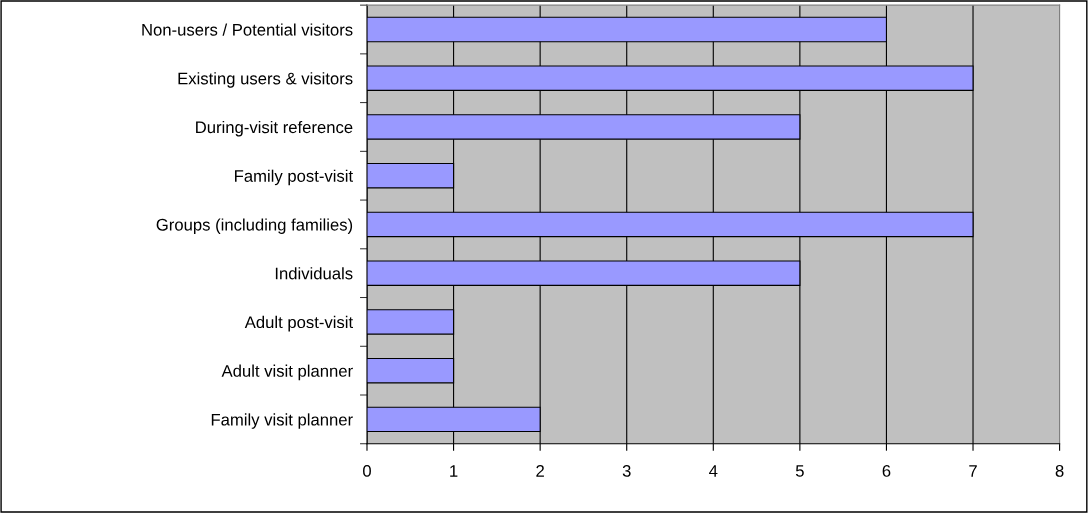 The width and height of the screenshot is (1089, 513). Describe the element at coordinates (274, 128) in the screenshot. I see `y-tick-label: During-visit reference` at that location.